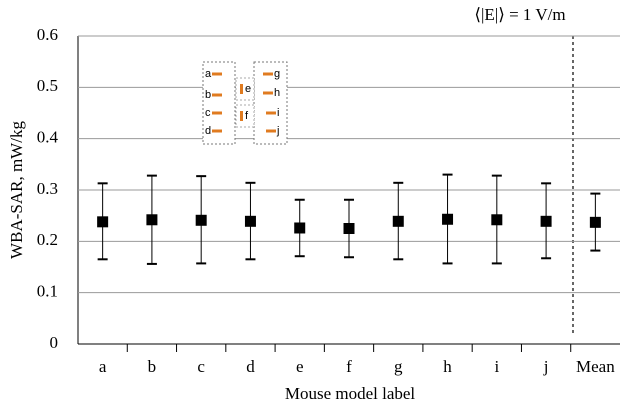 The width and height of the screenshot is (621, 408). I want to click on x-tick-label: Mean, so click(595, 366).